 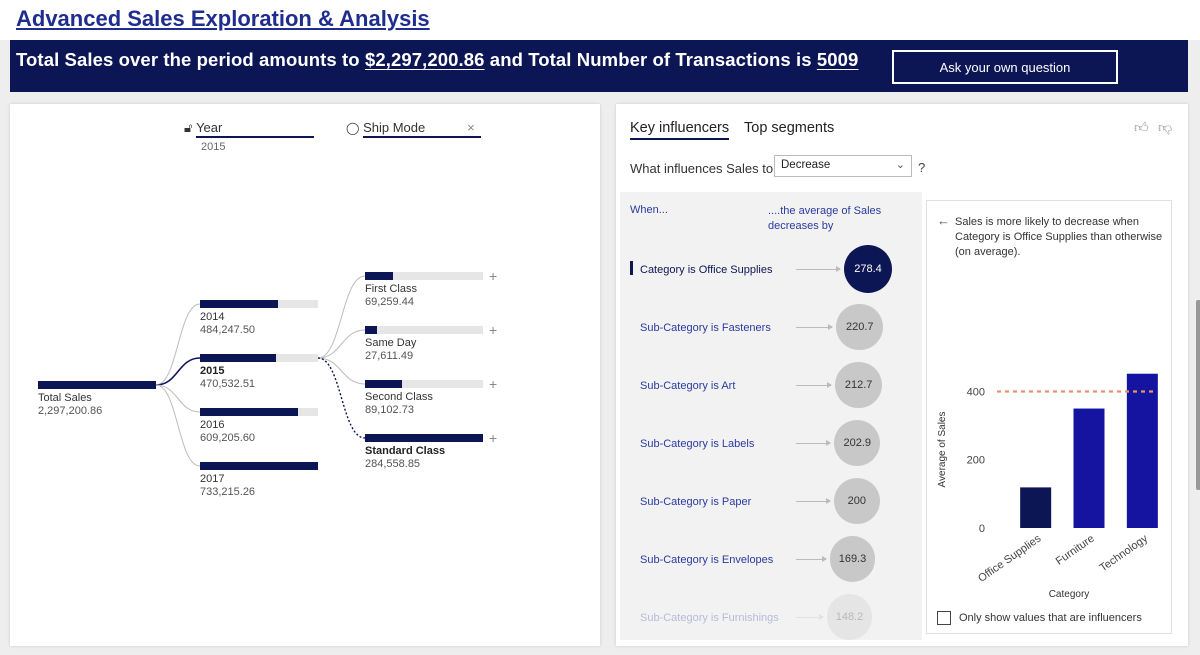 What do you see at coordinates (228, 438) in the screenshot?
I see `node-value: 609,205.60` at bounding box center [228, 438].